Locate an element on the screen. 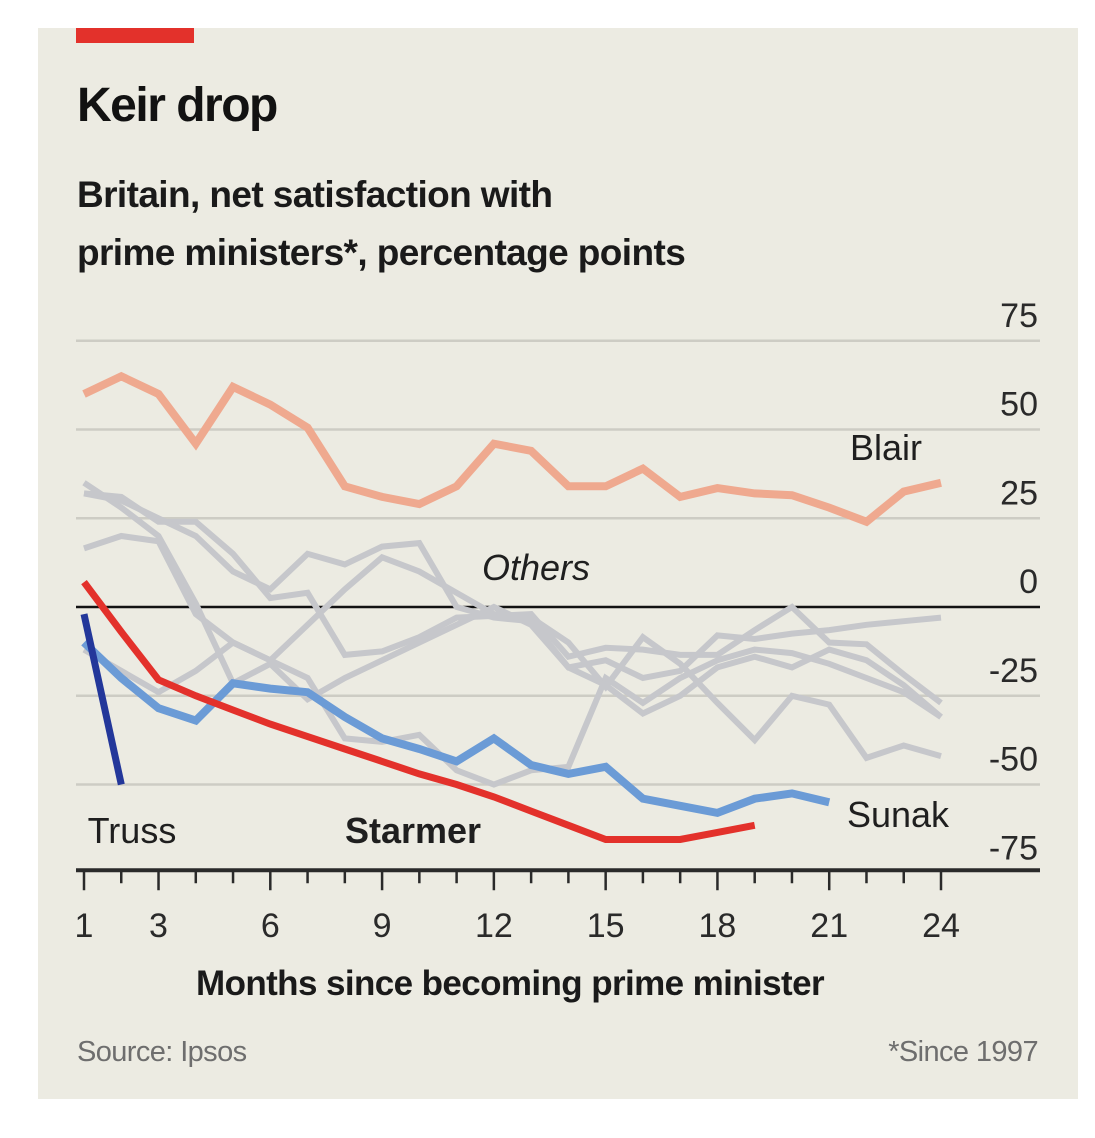 This screenshot has height=1138, width=1095. x-axis: 1 3 6 9 12 15 18 21 24 is located at coordinates (557, 906).